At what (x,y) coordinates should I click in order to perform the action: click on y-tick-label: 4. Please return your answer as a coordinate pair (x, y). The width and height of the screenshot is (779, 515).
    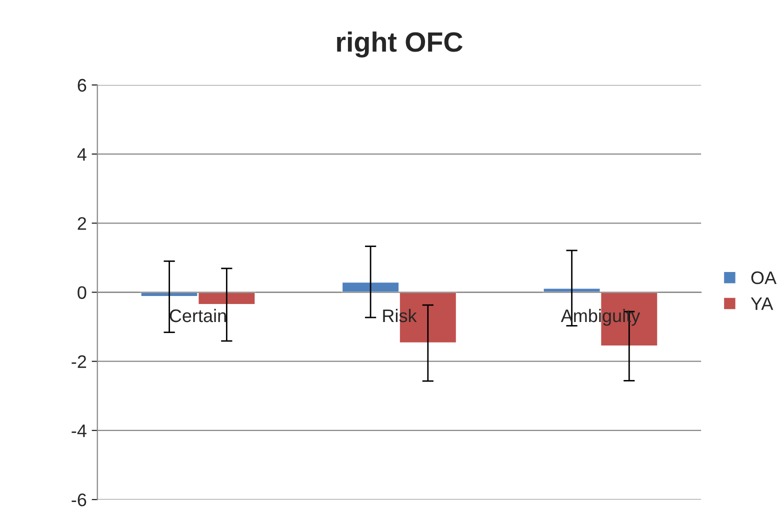
    Looking at the image, I should click on (81, 154).